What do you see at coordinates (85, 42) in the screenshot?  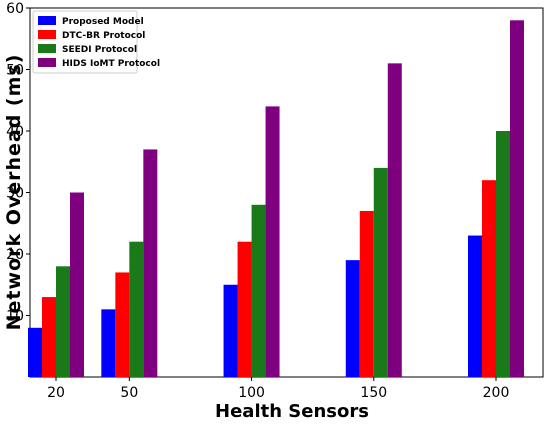 I see `legend-box` at bounding box center [85, 42].